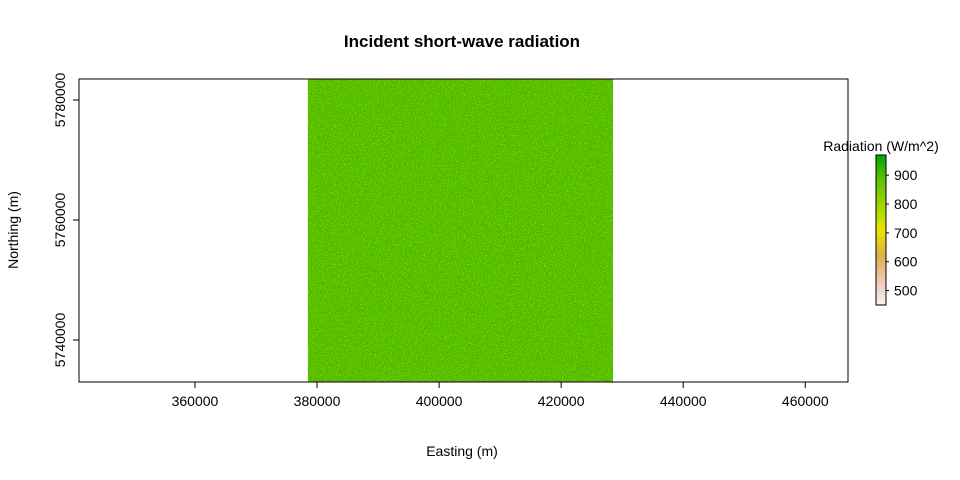 The height and width of the screenshot is (480, 960). I want to click on legend-tick-label: 900, so click(906, 175).